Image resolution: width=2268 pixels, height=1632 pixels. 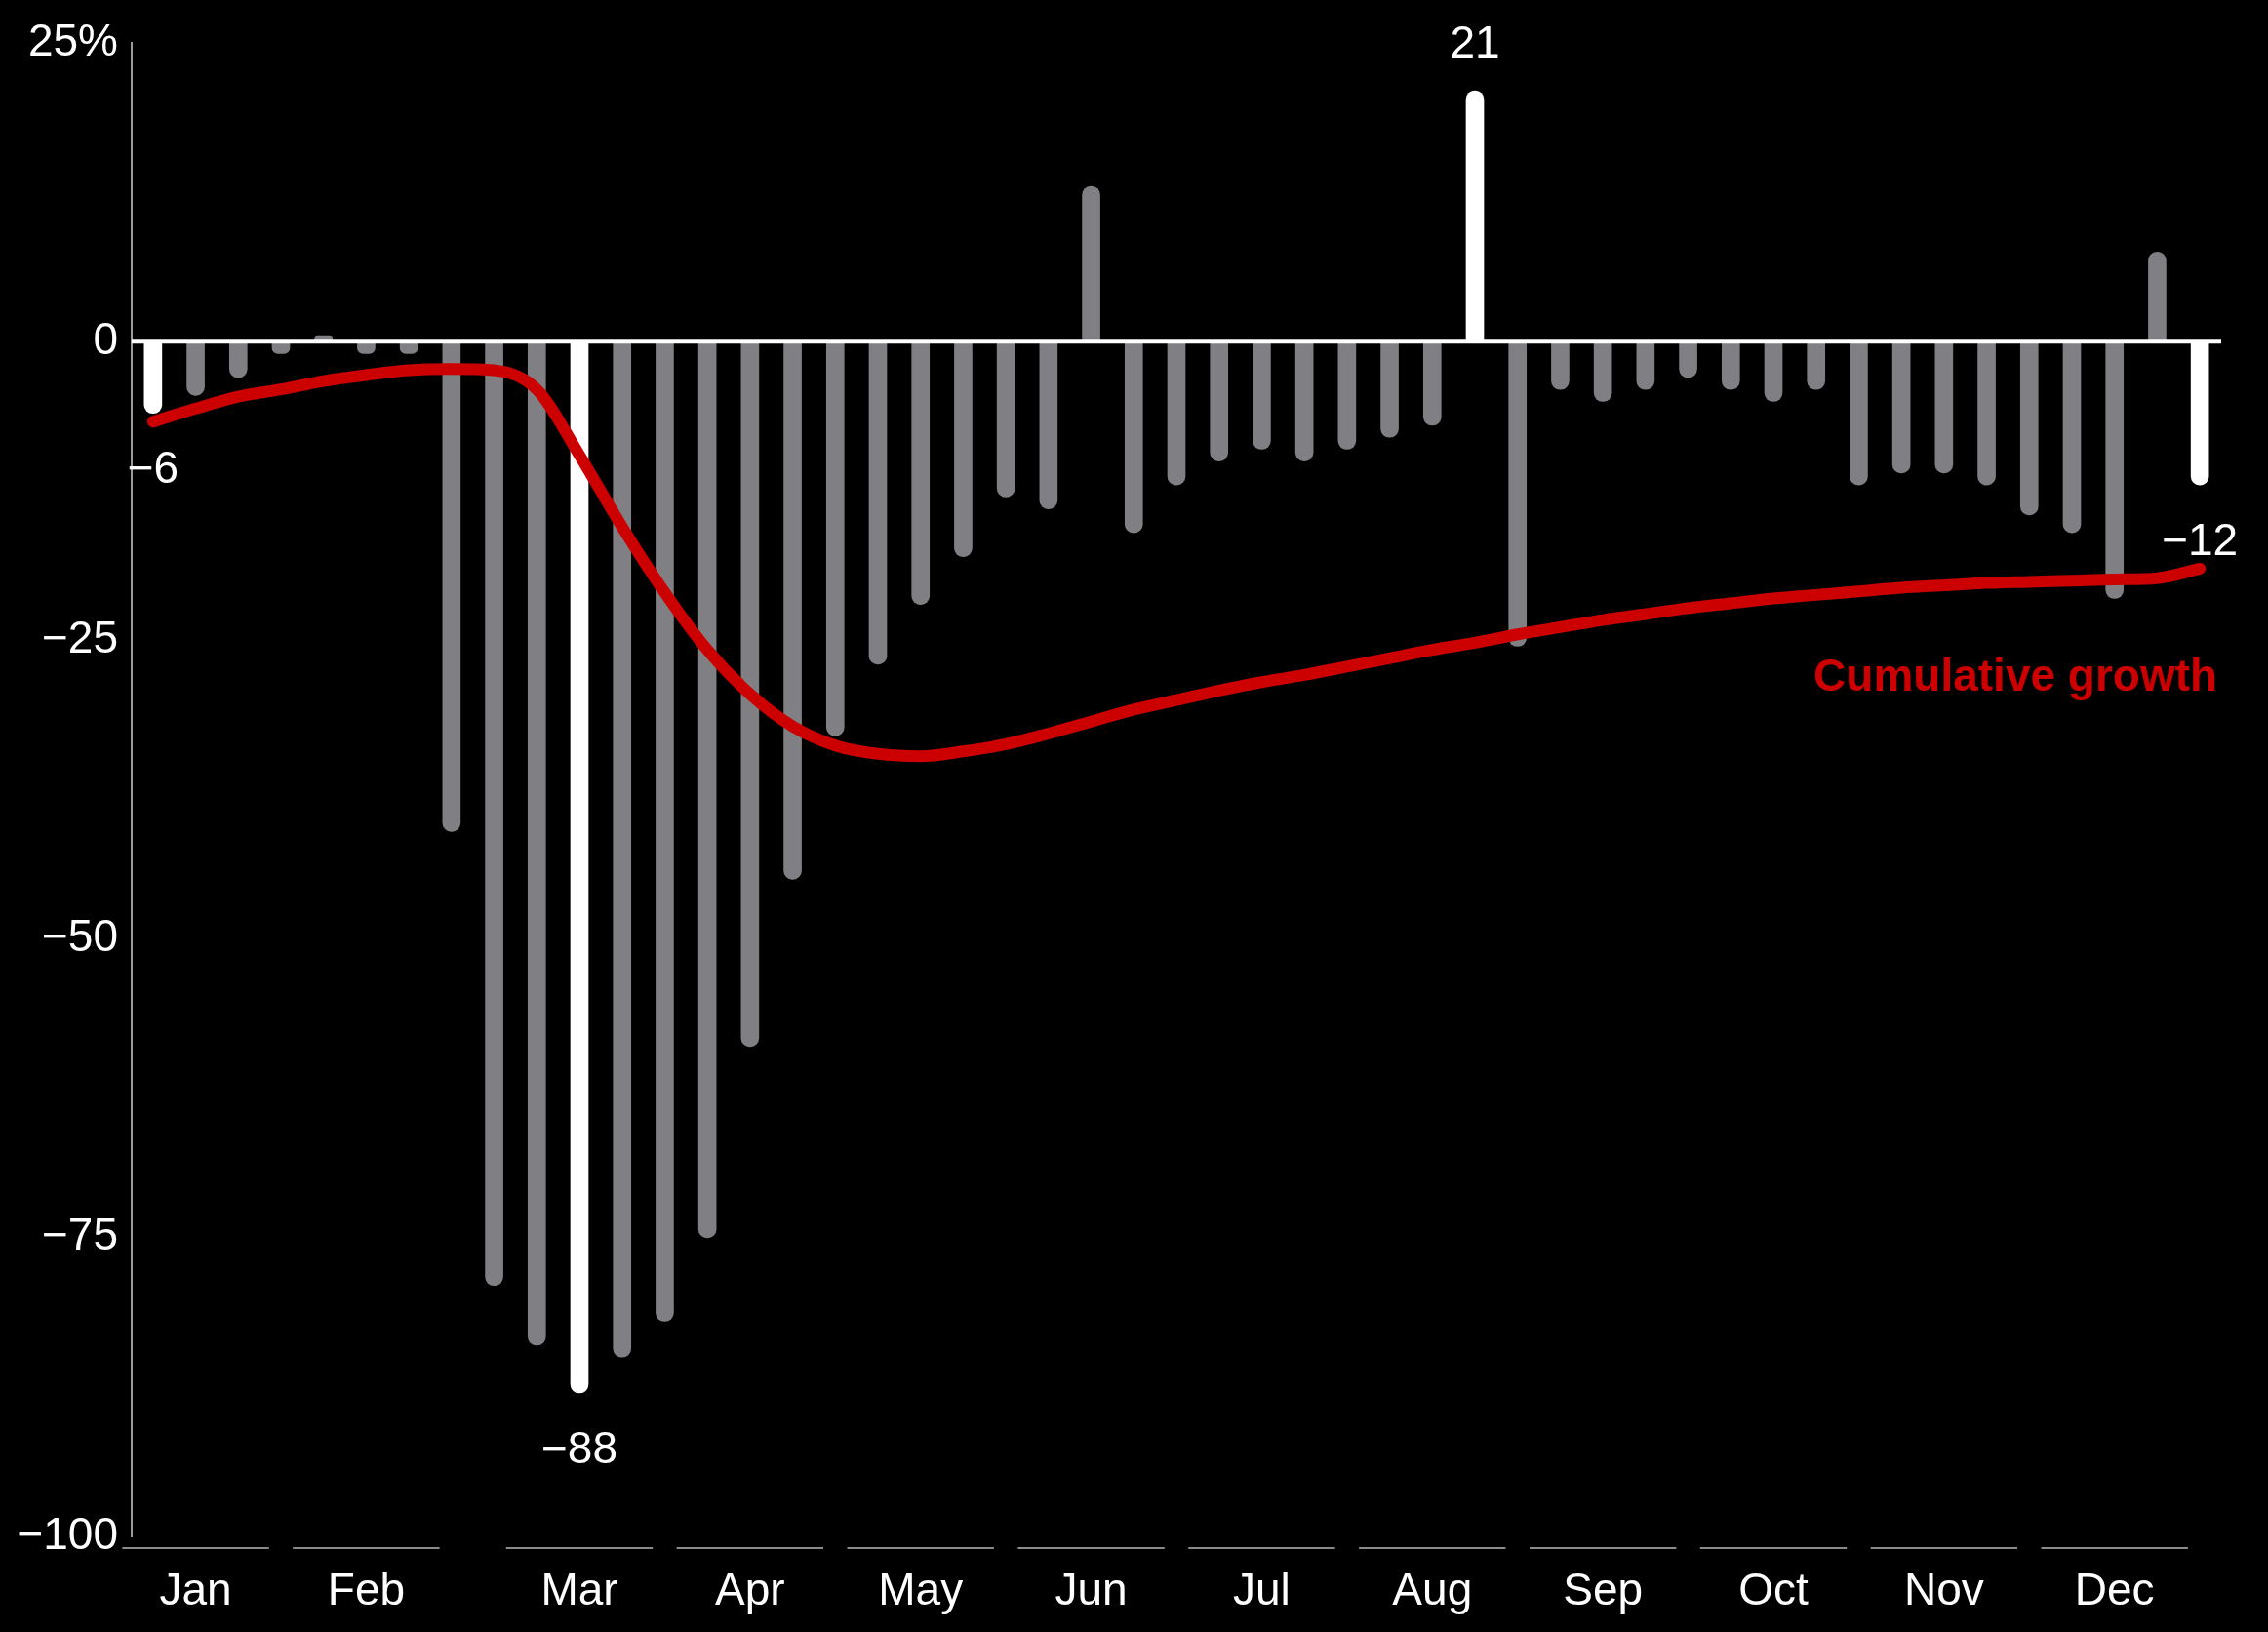 I want to click on x-tick-label: Sep, so click(x=1603, y=1590).